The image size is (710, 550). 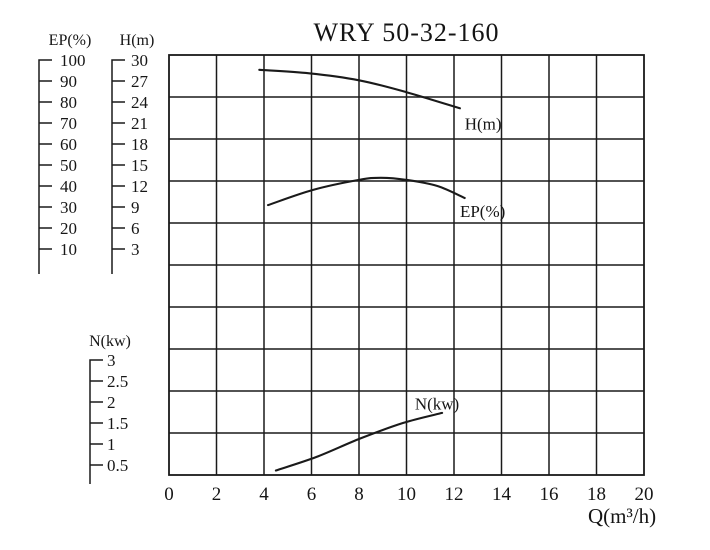 What do you see at coordinates (45, 166) in the screenshot?
I see `ruler-ep-line` at bounding box center [45, 166].